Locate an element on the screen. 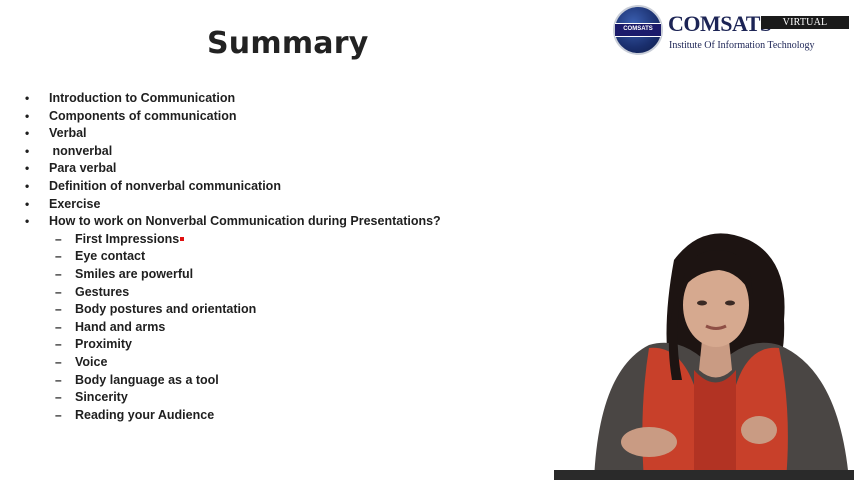 The height and width of the screenshot is (480, 854). sub-list-item: Voice is located at coordinates (232, 363).